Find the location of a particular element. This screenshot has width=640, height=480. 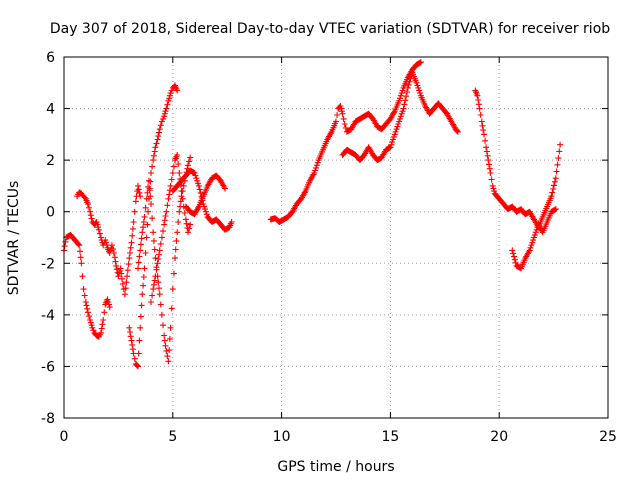

series-seg2 is located at coordinates (109, 240).